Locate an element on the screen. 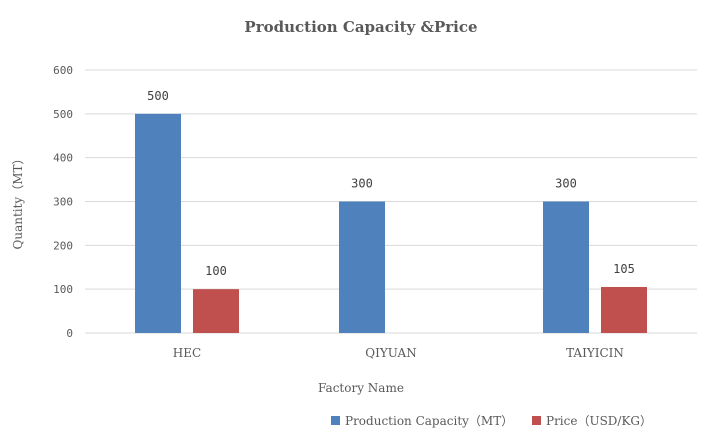 The image size is (718, 446). chart-title: Production Capacity &Price is located at coordinates (360, 27).